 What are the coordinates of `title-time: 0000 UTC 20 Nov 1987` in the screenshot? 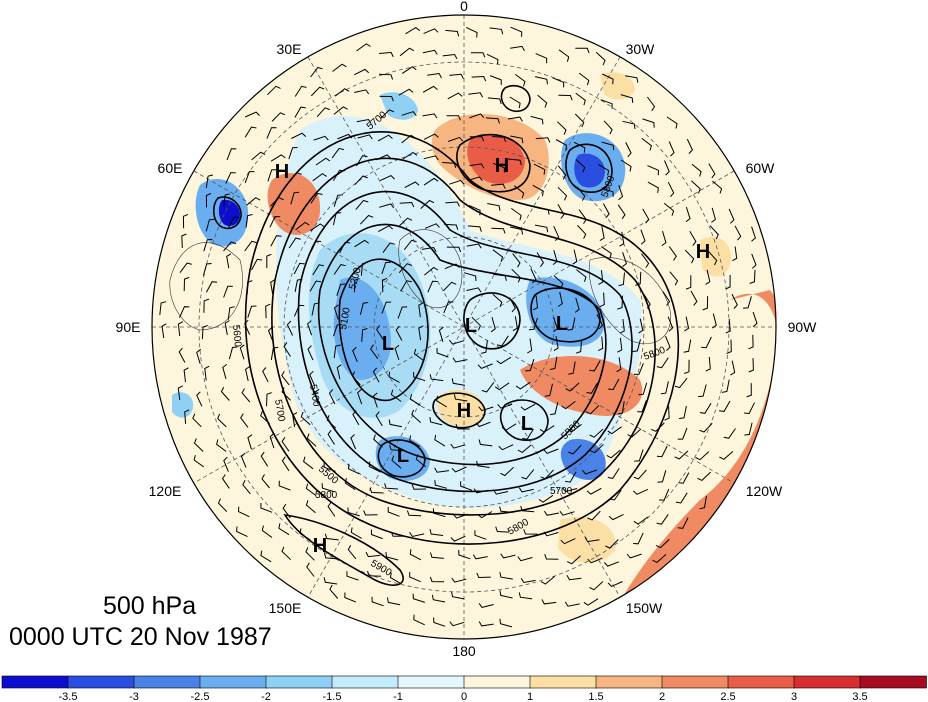 It's located at (140, 637).